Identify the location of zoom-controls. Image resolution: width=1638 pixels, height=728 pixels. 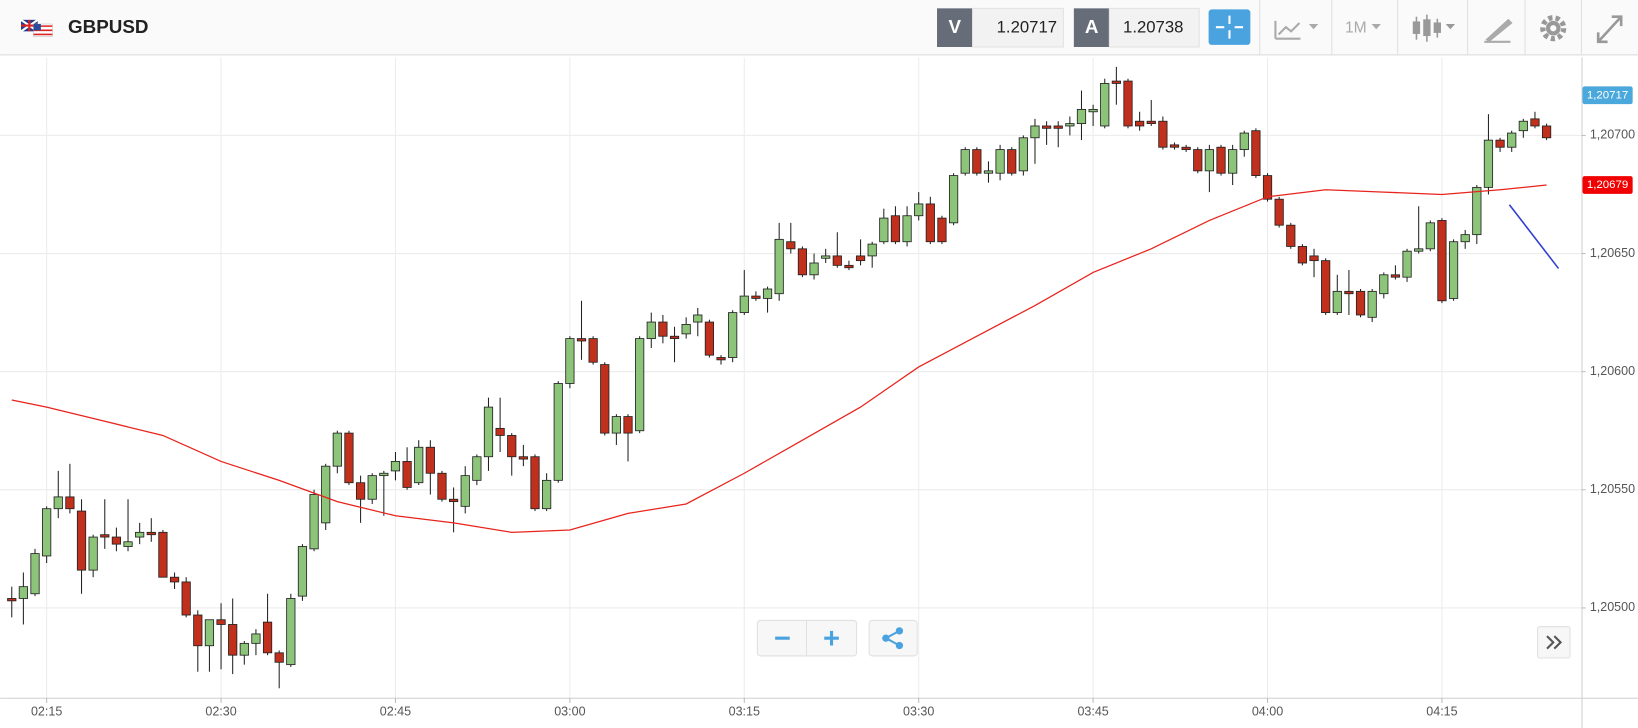
(837, 638).